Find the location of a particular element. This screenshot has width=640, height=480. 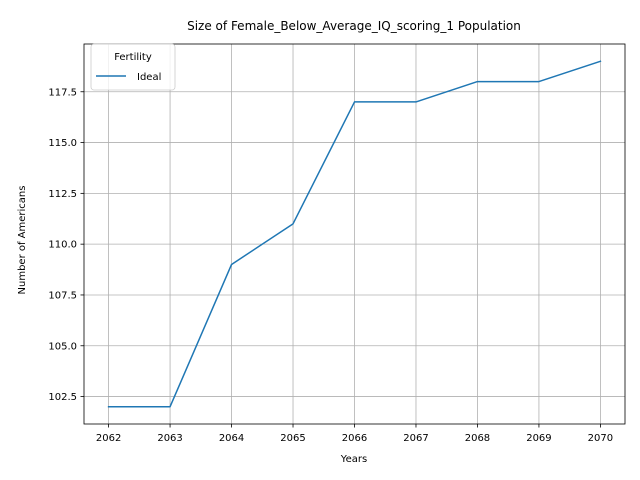

legend: Fertility Ideal is located at coordinates (133, 67).